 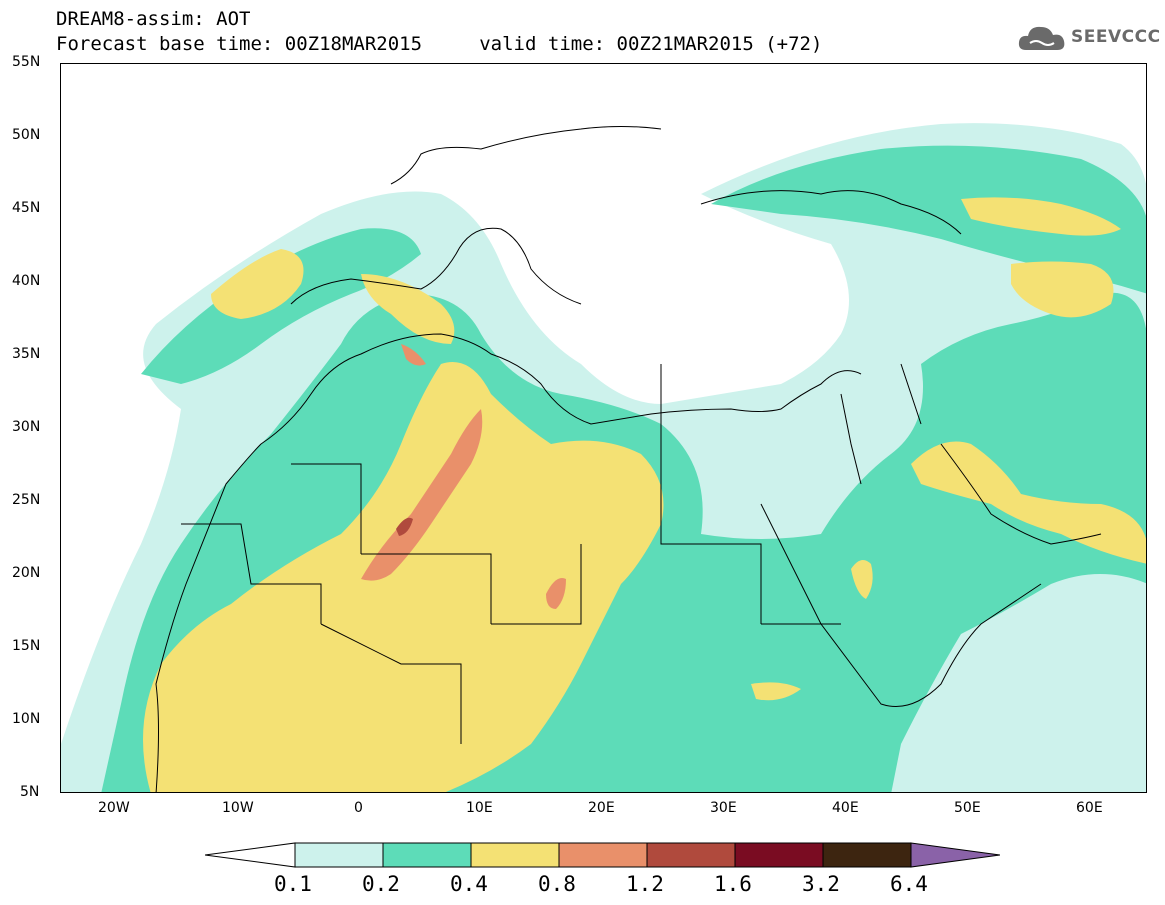 I want to click on lat-label: 20N, so click(x=26, y=573).